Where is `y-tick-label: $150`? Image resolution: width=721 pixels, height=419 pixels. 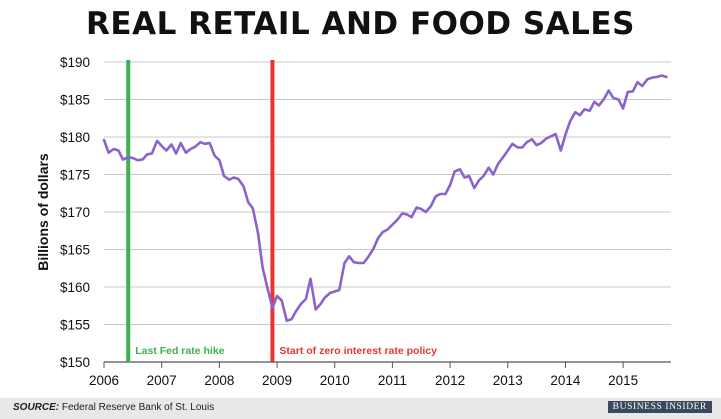 y-tick-label: $150 is located at coordinates (75, 362).